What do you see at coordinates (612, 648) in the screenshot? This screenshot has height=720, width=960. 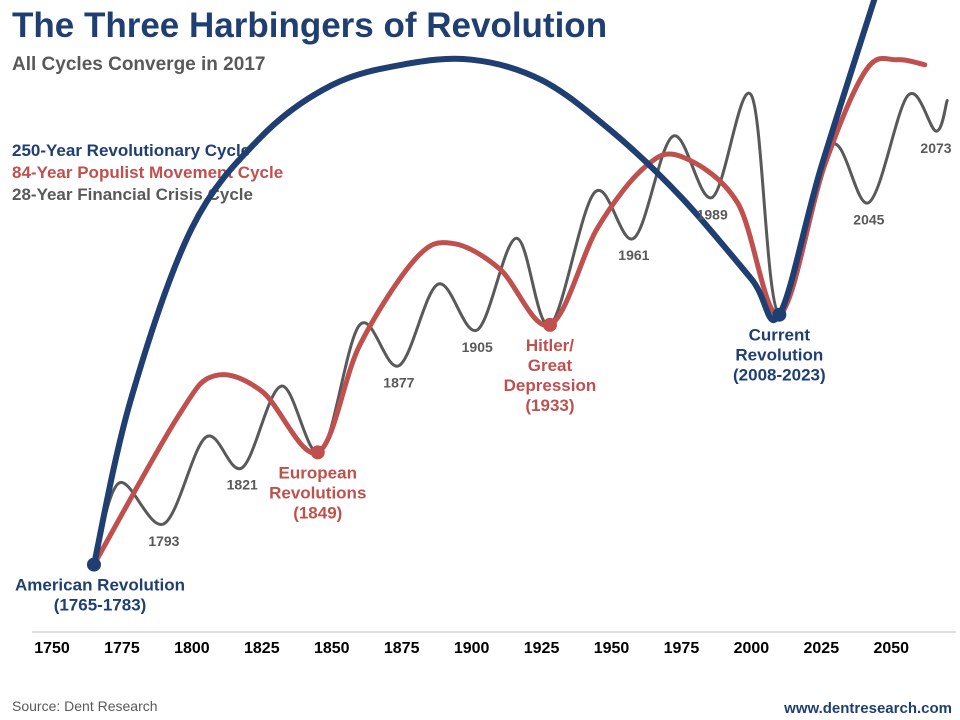 I see `x-tick-1950: 1950` at bounding box center [612, 648].